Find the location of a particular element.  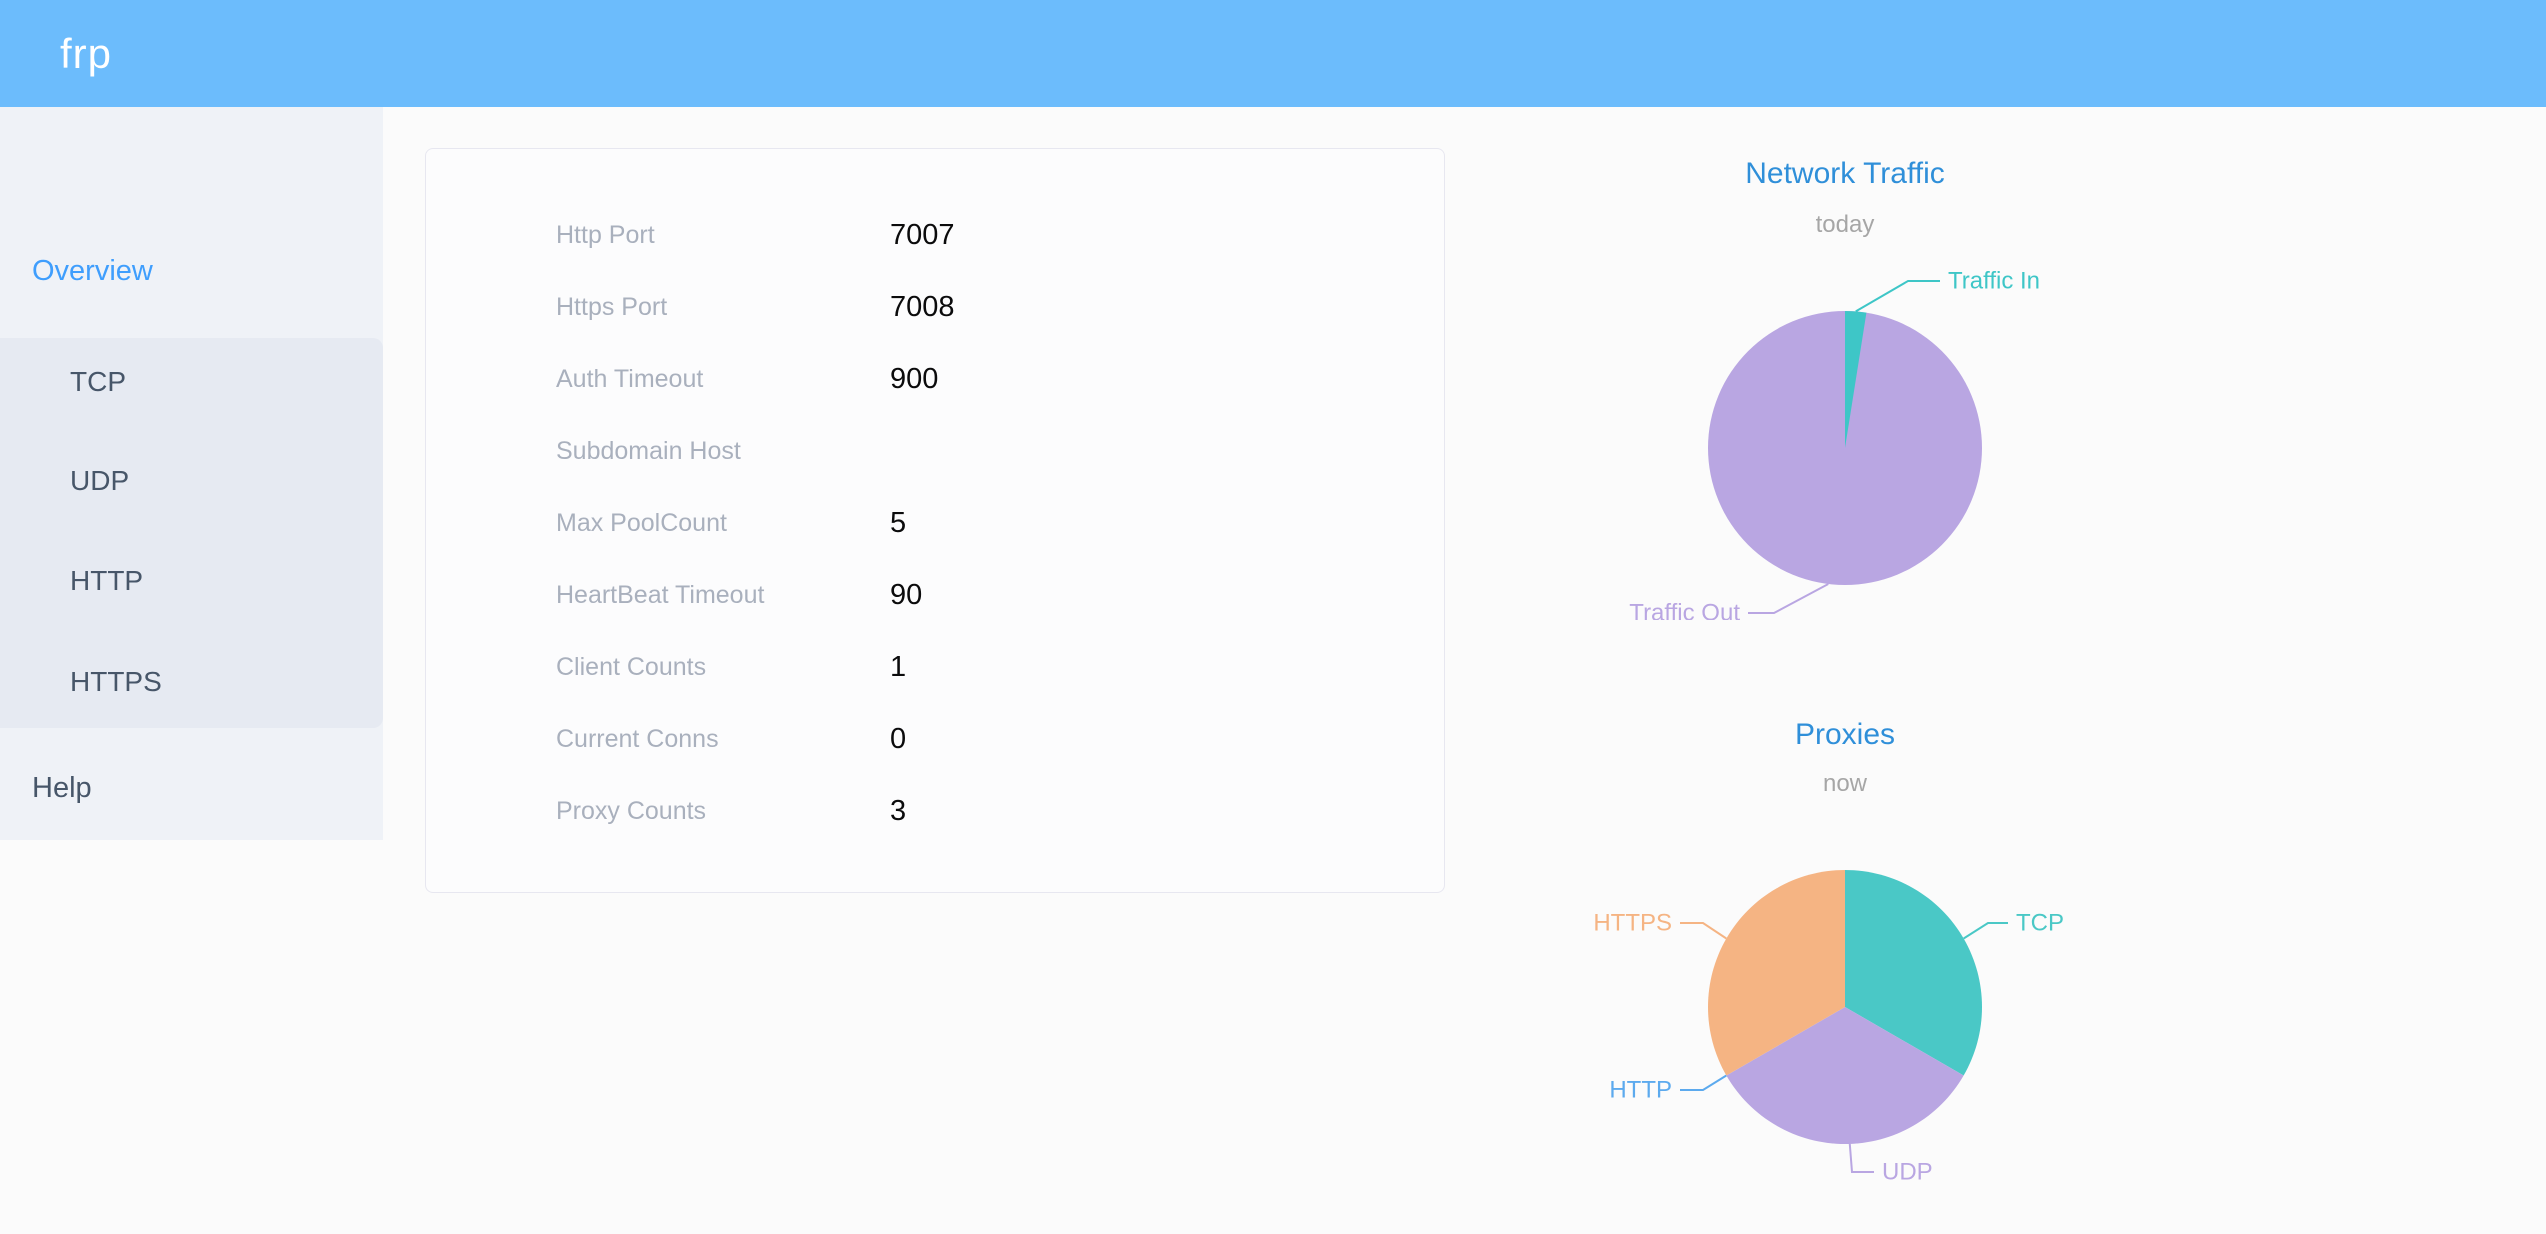

config-row: Auth Timeout 900 is located at coordinates (935, 379).